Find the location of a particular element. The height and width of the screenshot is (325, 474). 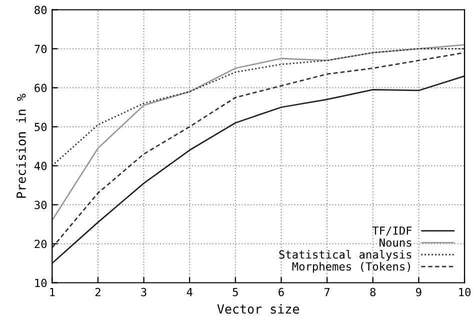

y-tick-label: 30 is located at coordinates (40, 205).